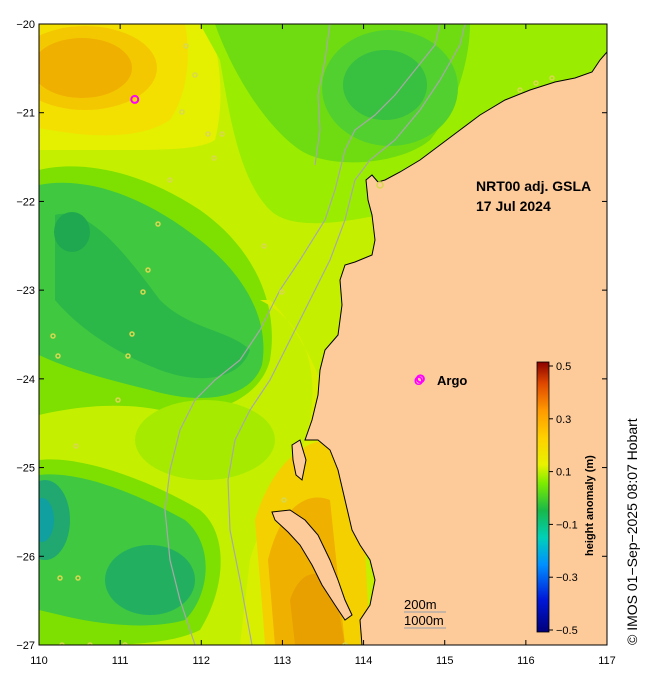 The image size is (648, 684). I want to click on y-tick-label: −25, so click(25, 469).